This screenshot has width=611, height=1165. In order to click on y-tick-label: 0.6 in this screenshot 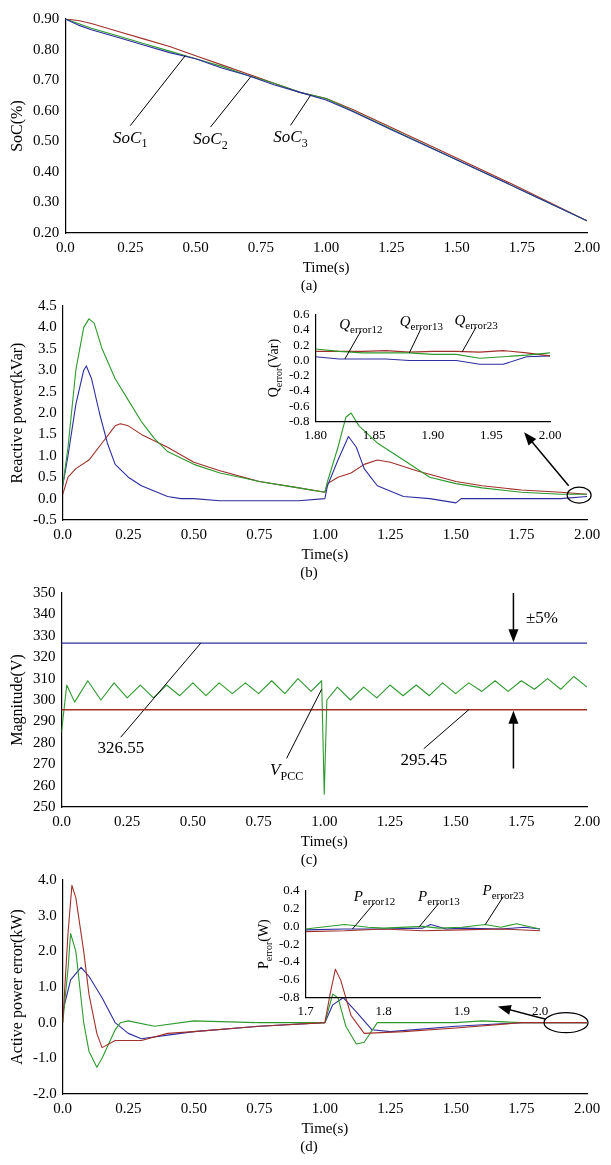, I will do `click(302, 314)`.